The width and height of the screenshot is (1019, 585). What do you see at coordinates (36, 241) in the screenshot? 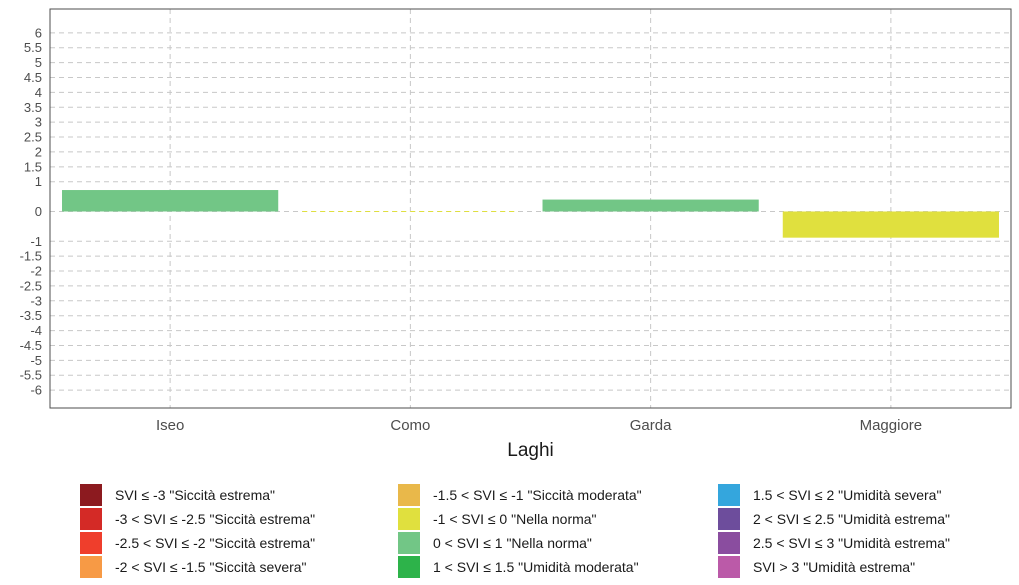
I see `y-tick-label: -1` at bounding box center [36, 241].